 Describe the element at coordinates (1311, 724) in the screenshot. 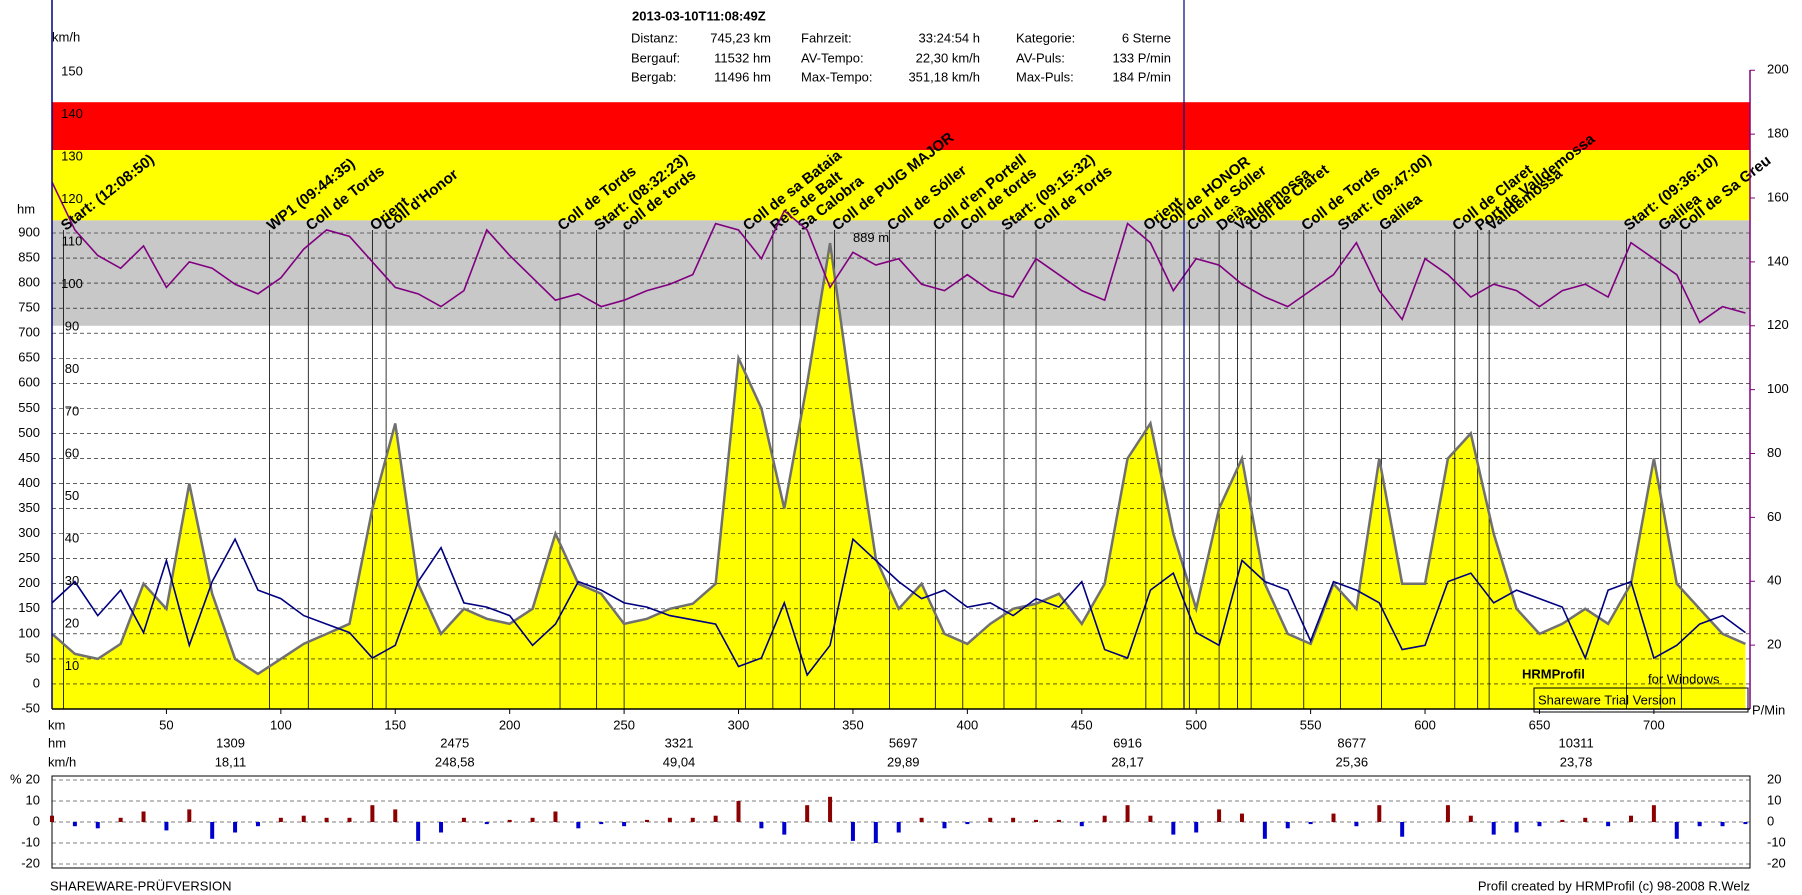

I see `x-tick-label: 550` at that location.